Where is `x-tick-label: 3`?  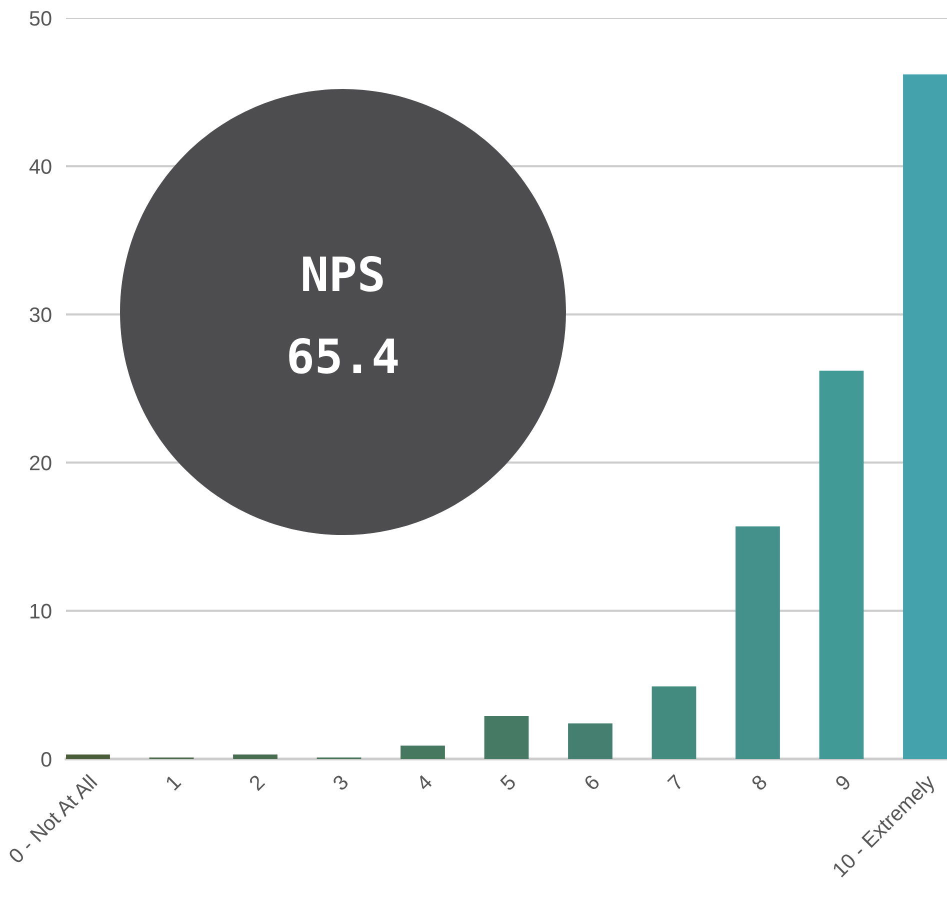 x-tick-label: 3 is located at coordinates (341, 783).